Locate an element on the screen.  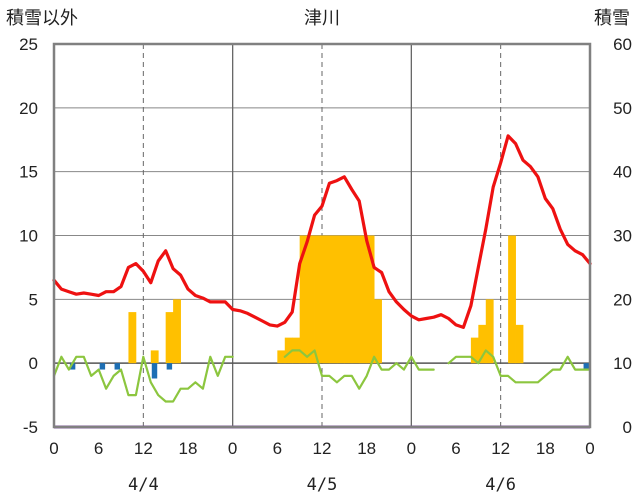
right-axis-label: 積雪 is located at coordinates (612, 18).